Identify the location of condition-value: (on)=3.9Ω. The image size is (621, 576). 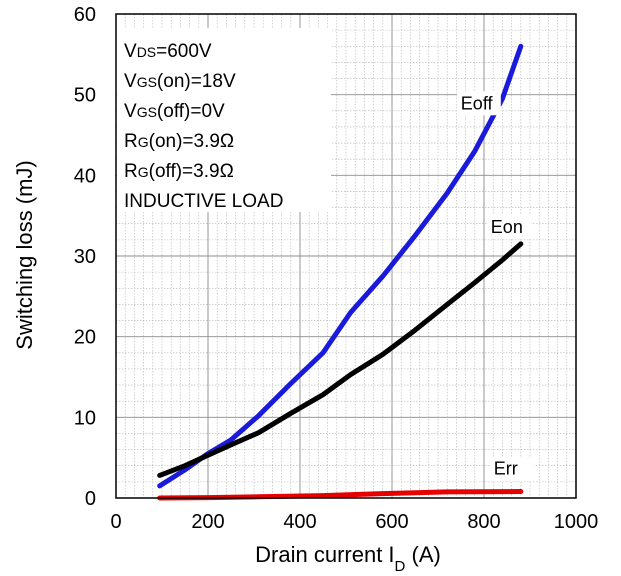
(192, 141).